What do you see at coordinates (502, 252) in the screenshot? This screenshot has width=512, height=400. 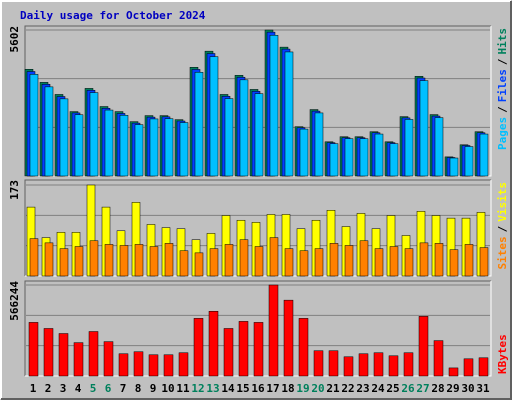 I see `legend-entry: Sites` at bounding box center [502, 252].